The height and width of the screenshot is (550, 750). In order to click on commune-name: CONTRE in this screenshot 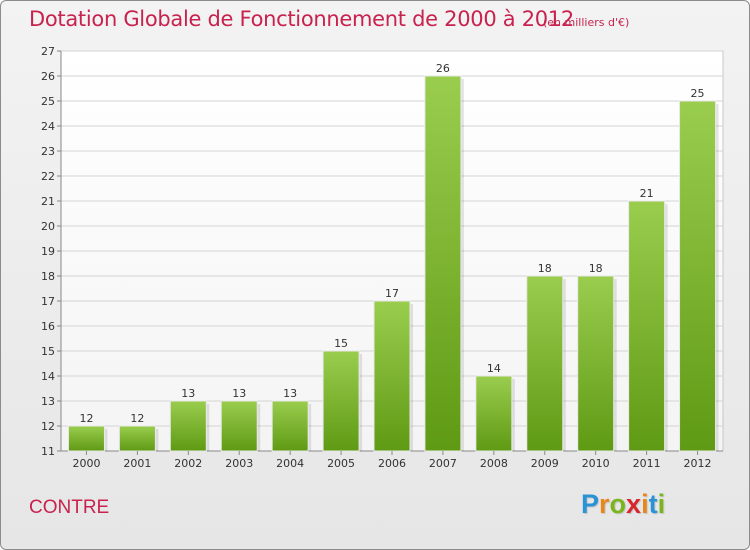, I will do `click(69, 507)`.